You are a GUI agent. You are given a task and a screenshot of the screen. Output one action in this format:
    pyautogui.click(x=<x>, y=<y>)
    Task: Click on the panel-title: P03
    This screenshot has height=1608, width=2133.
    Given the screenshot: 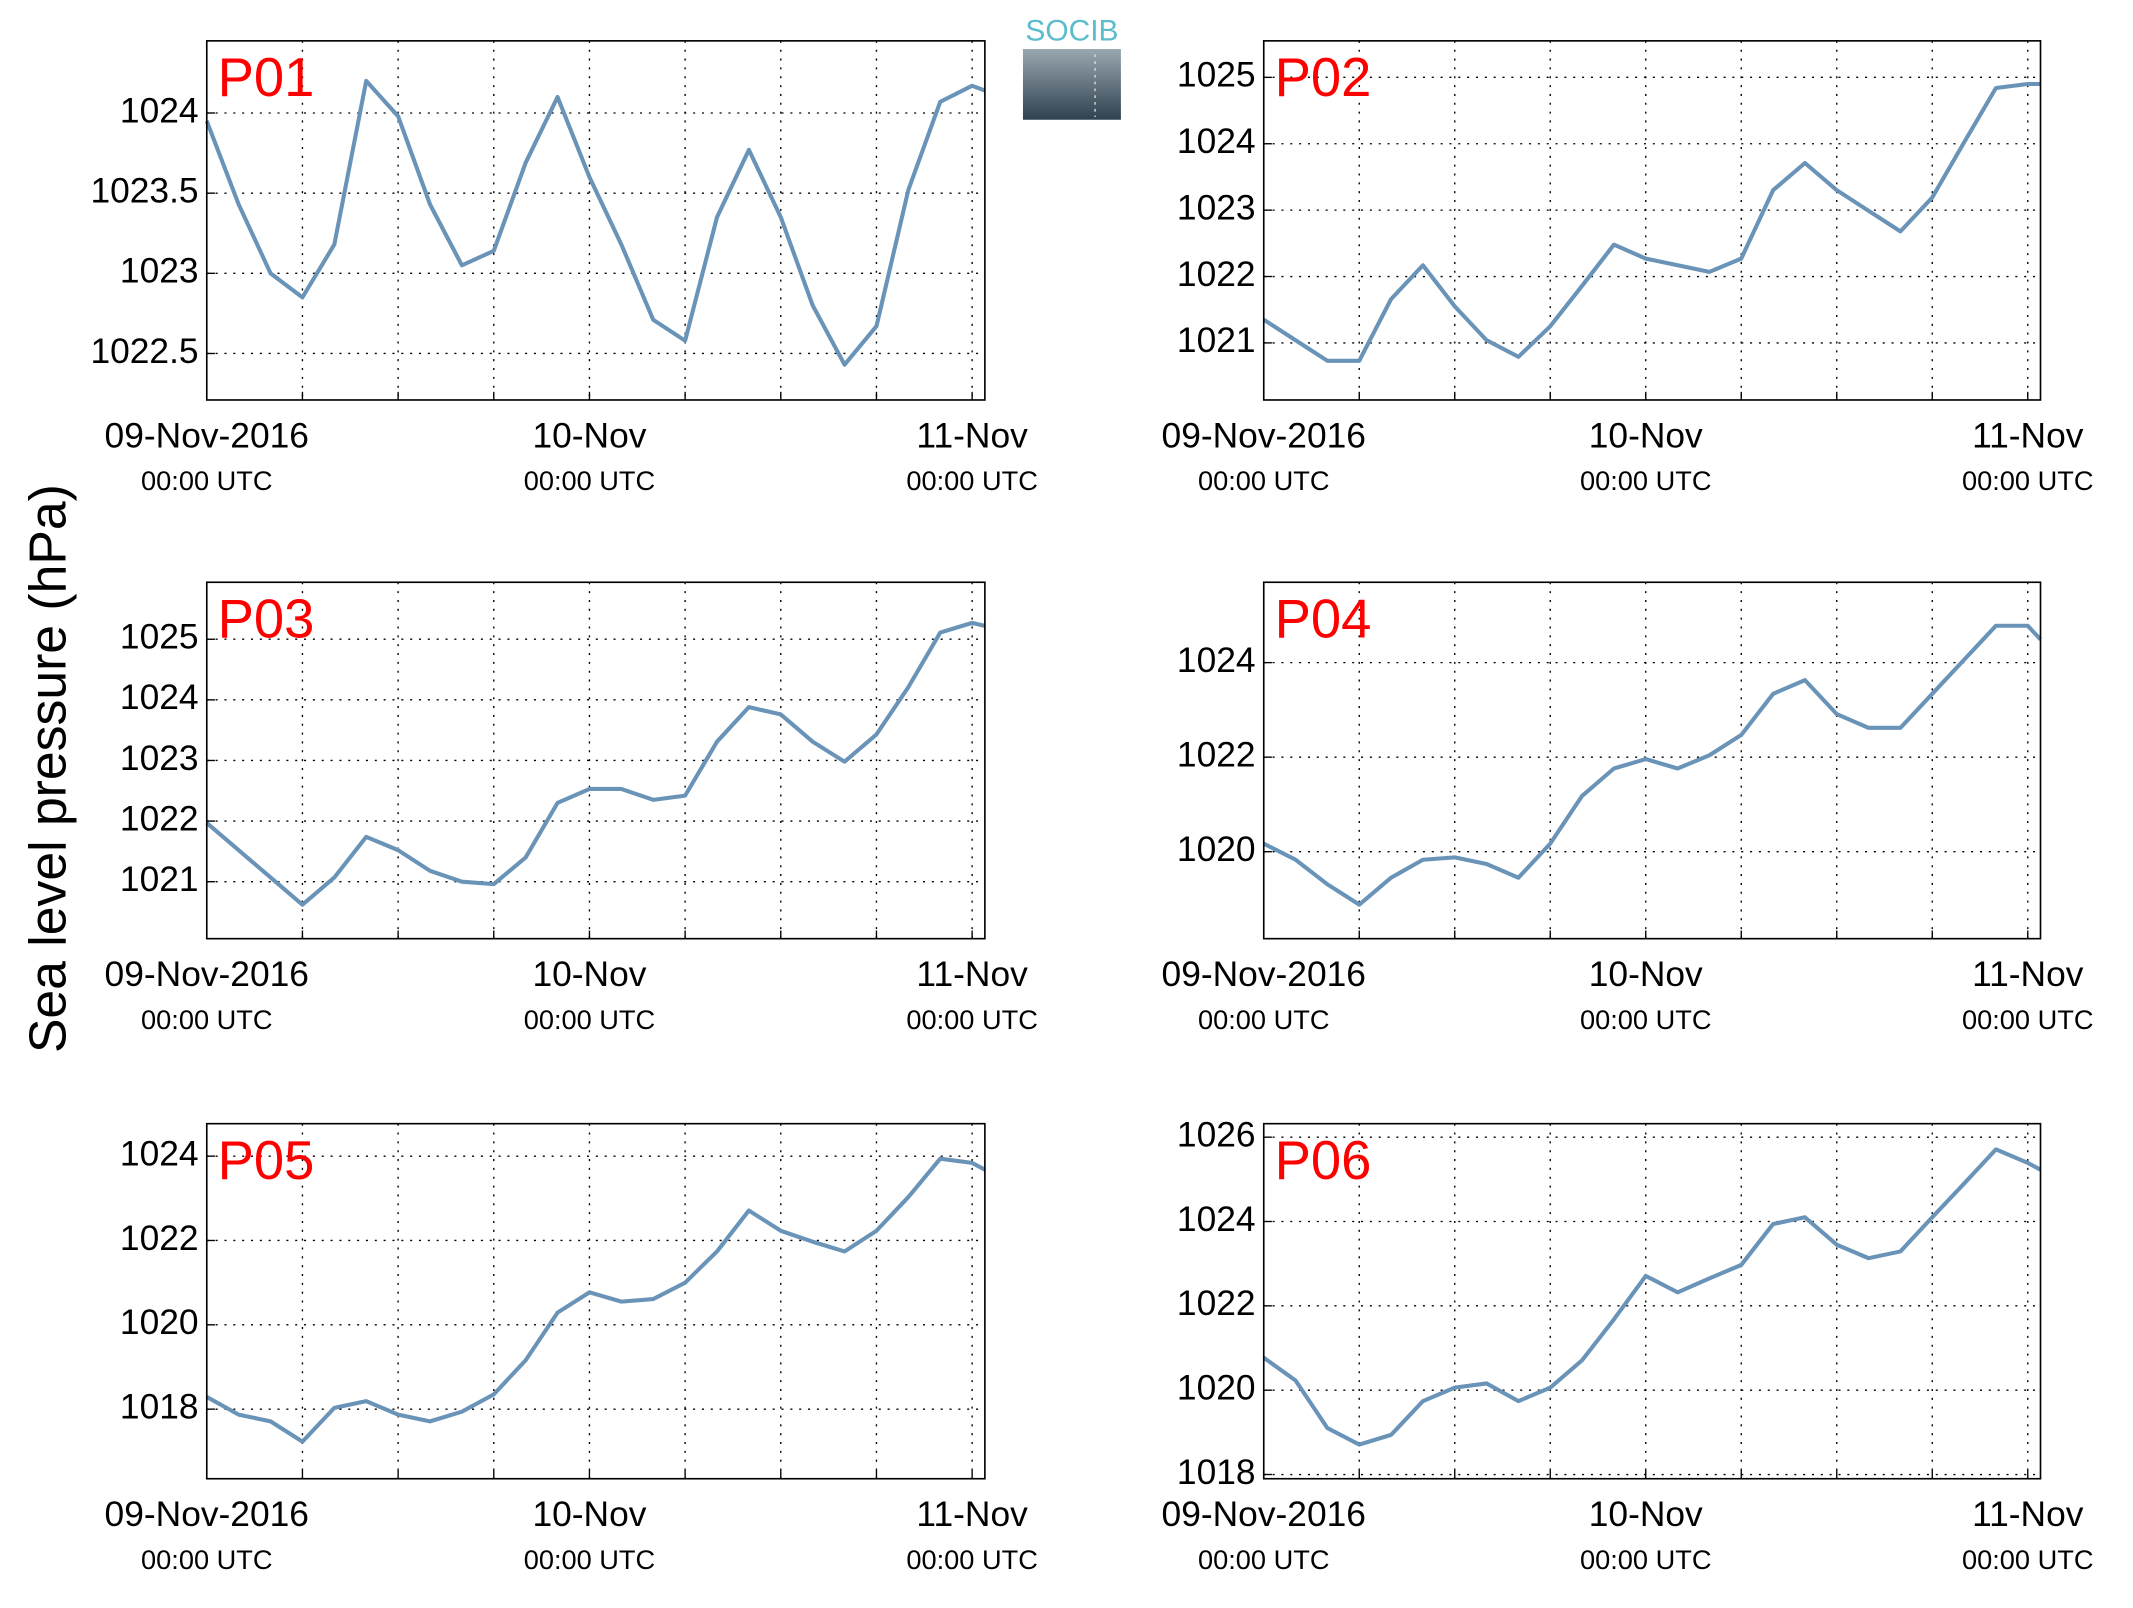 What is the action you would take?
    pyautogui.click(x=266, y=618)
    